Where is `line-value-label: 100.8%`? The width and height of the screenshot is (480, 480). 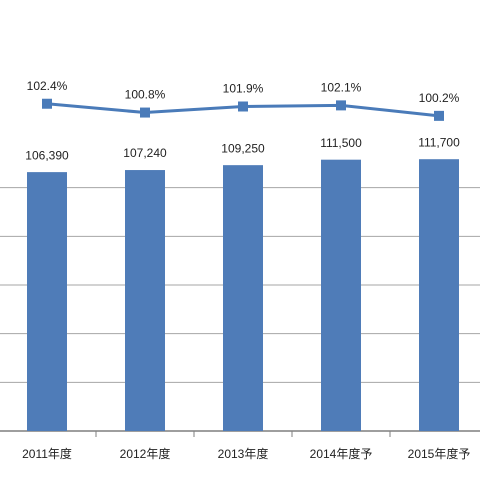
line-value-label: 100.8% is located at coordinates (145, 95).